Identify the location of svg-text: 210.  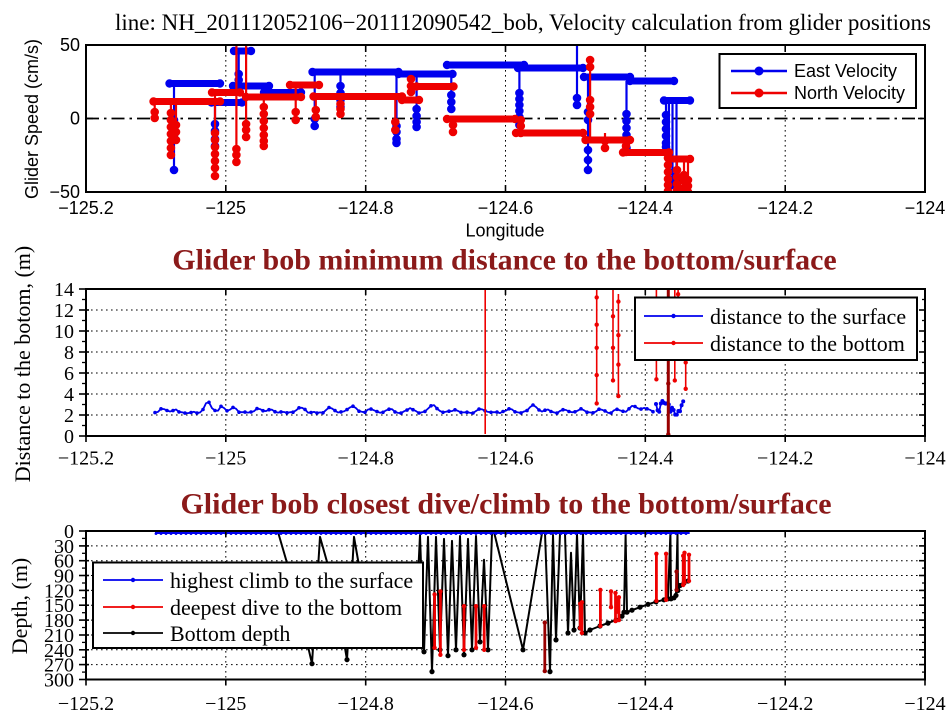
(59, 636).